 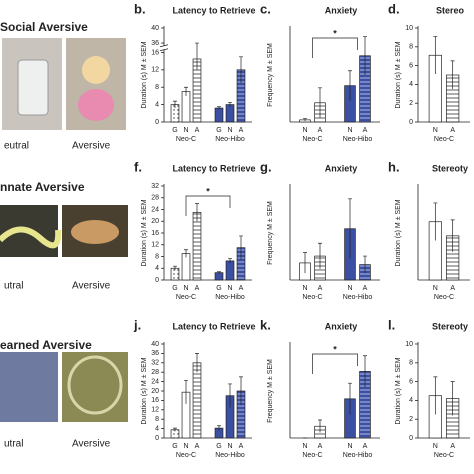 I want to click on panel-label: h., so click(x=394, y=166).